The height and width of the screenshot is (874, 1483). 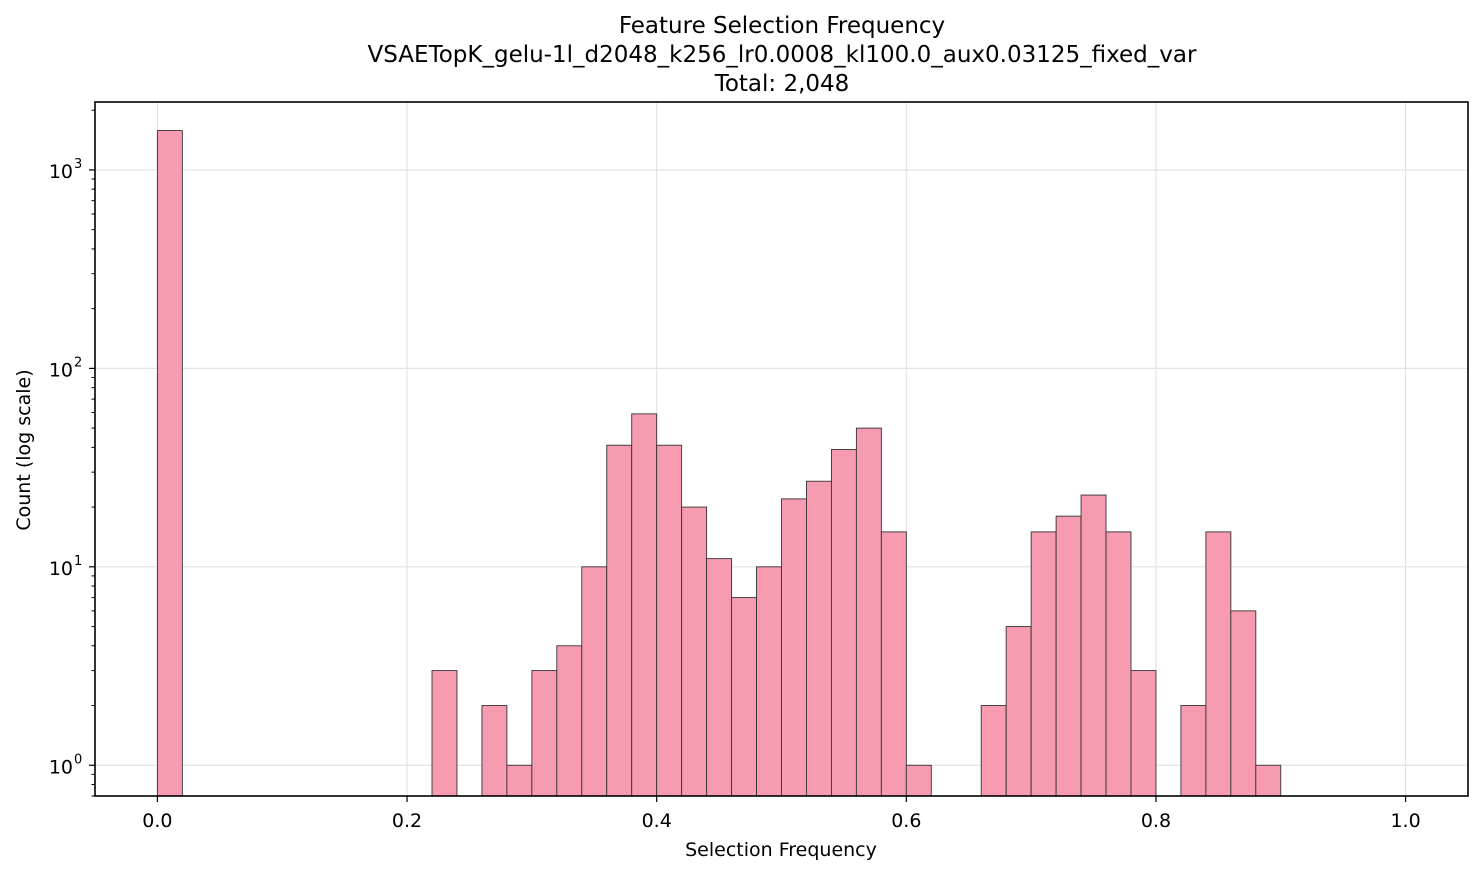 I want to click on y-axis-label: Count (log scale), so click(x=24, y=449).